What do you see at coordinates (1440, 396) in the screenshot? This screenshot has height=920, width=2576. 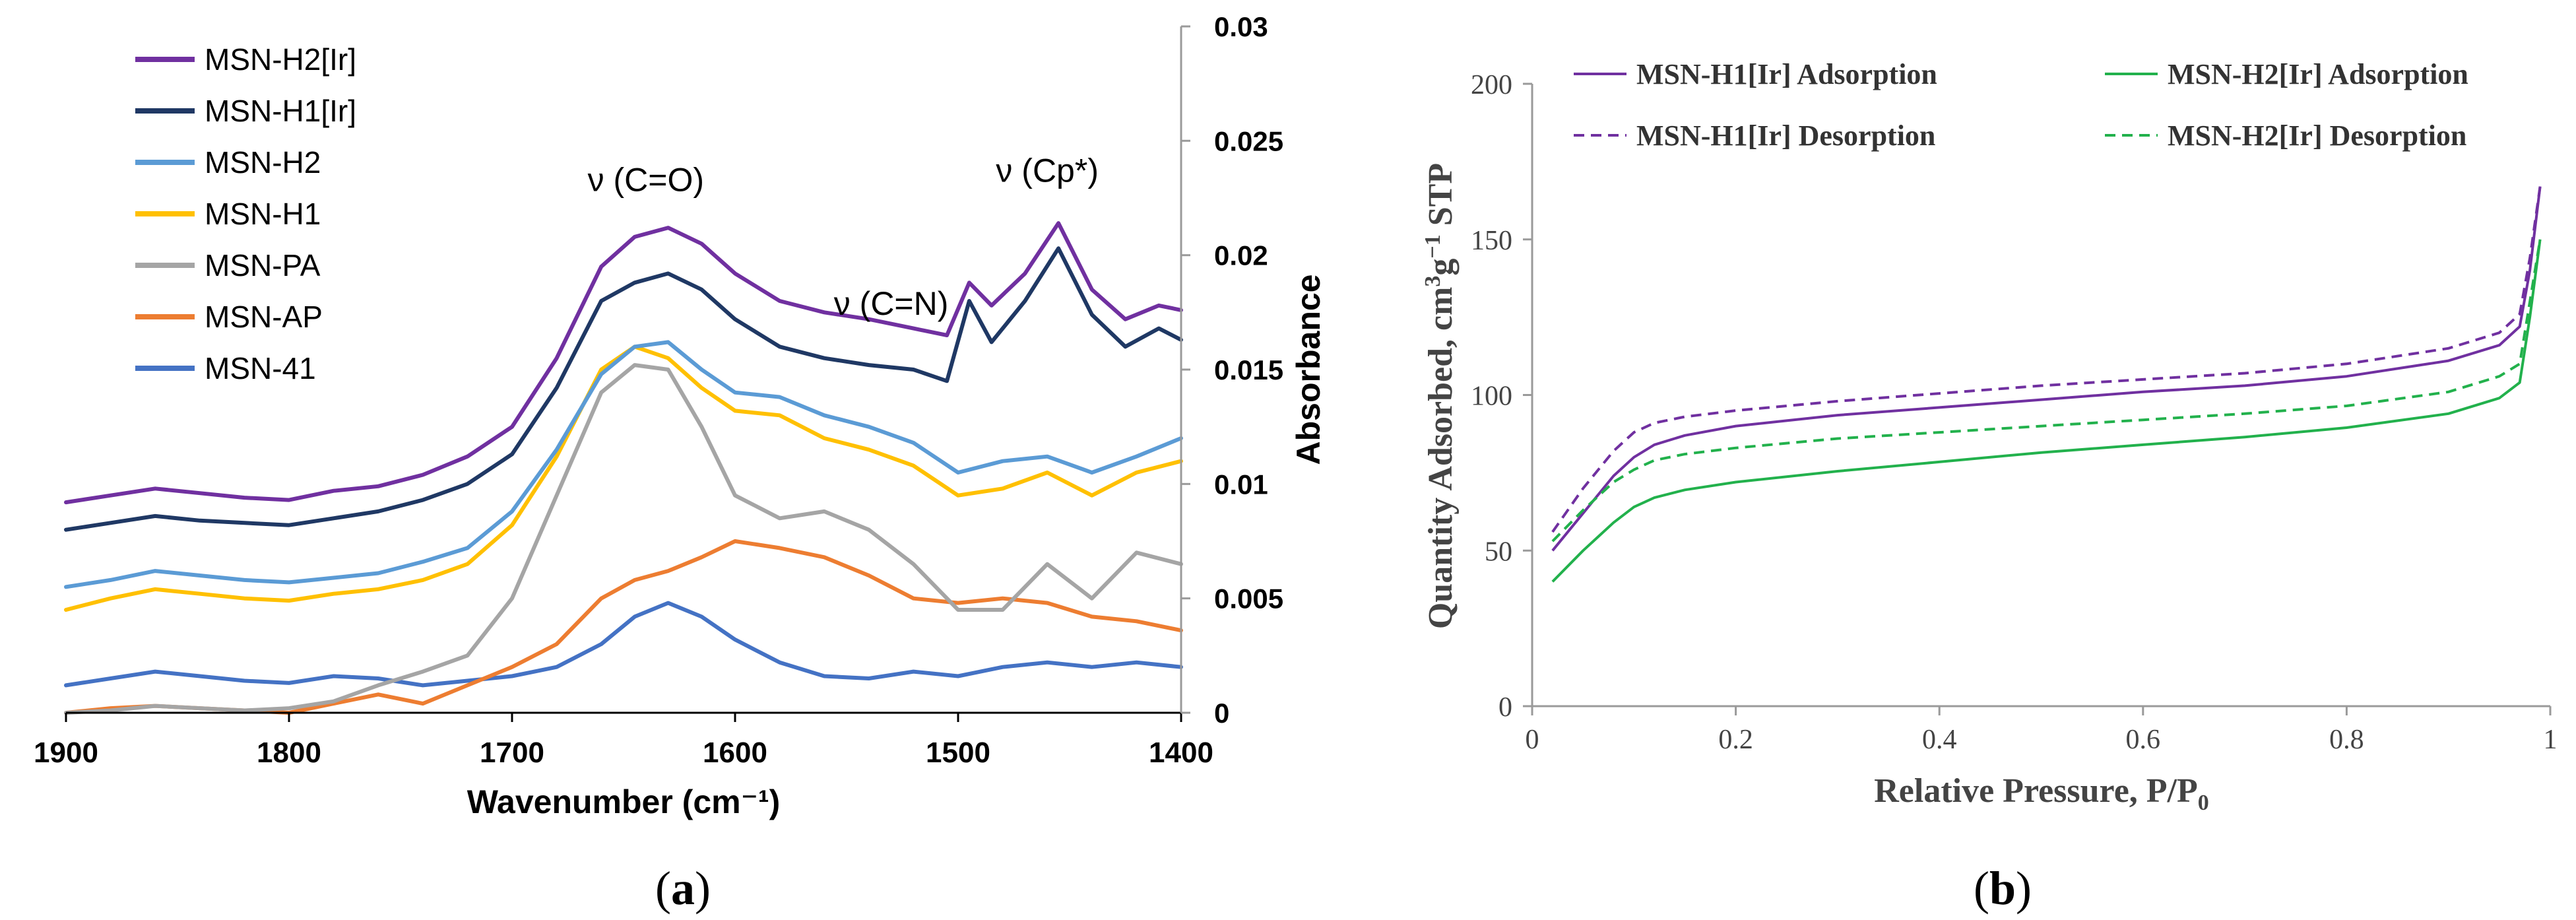 I see `panel-b-y-axis-label: Quantity Adsorbed, cm3g−1 STP` at bounding box center [1440, 396].